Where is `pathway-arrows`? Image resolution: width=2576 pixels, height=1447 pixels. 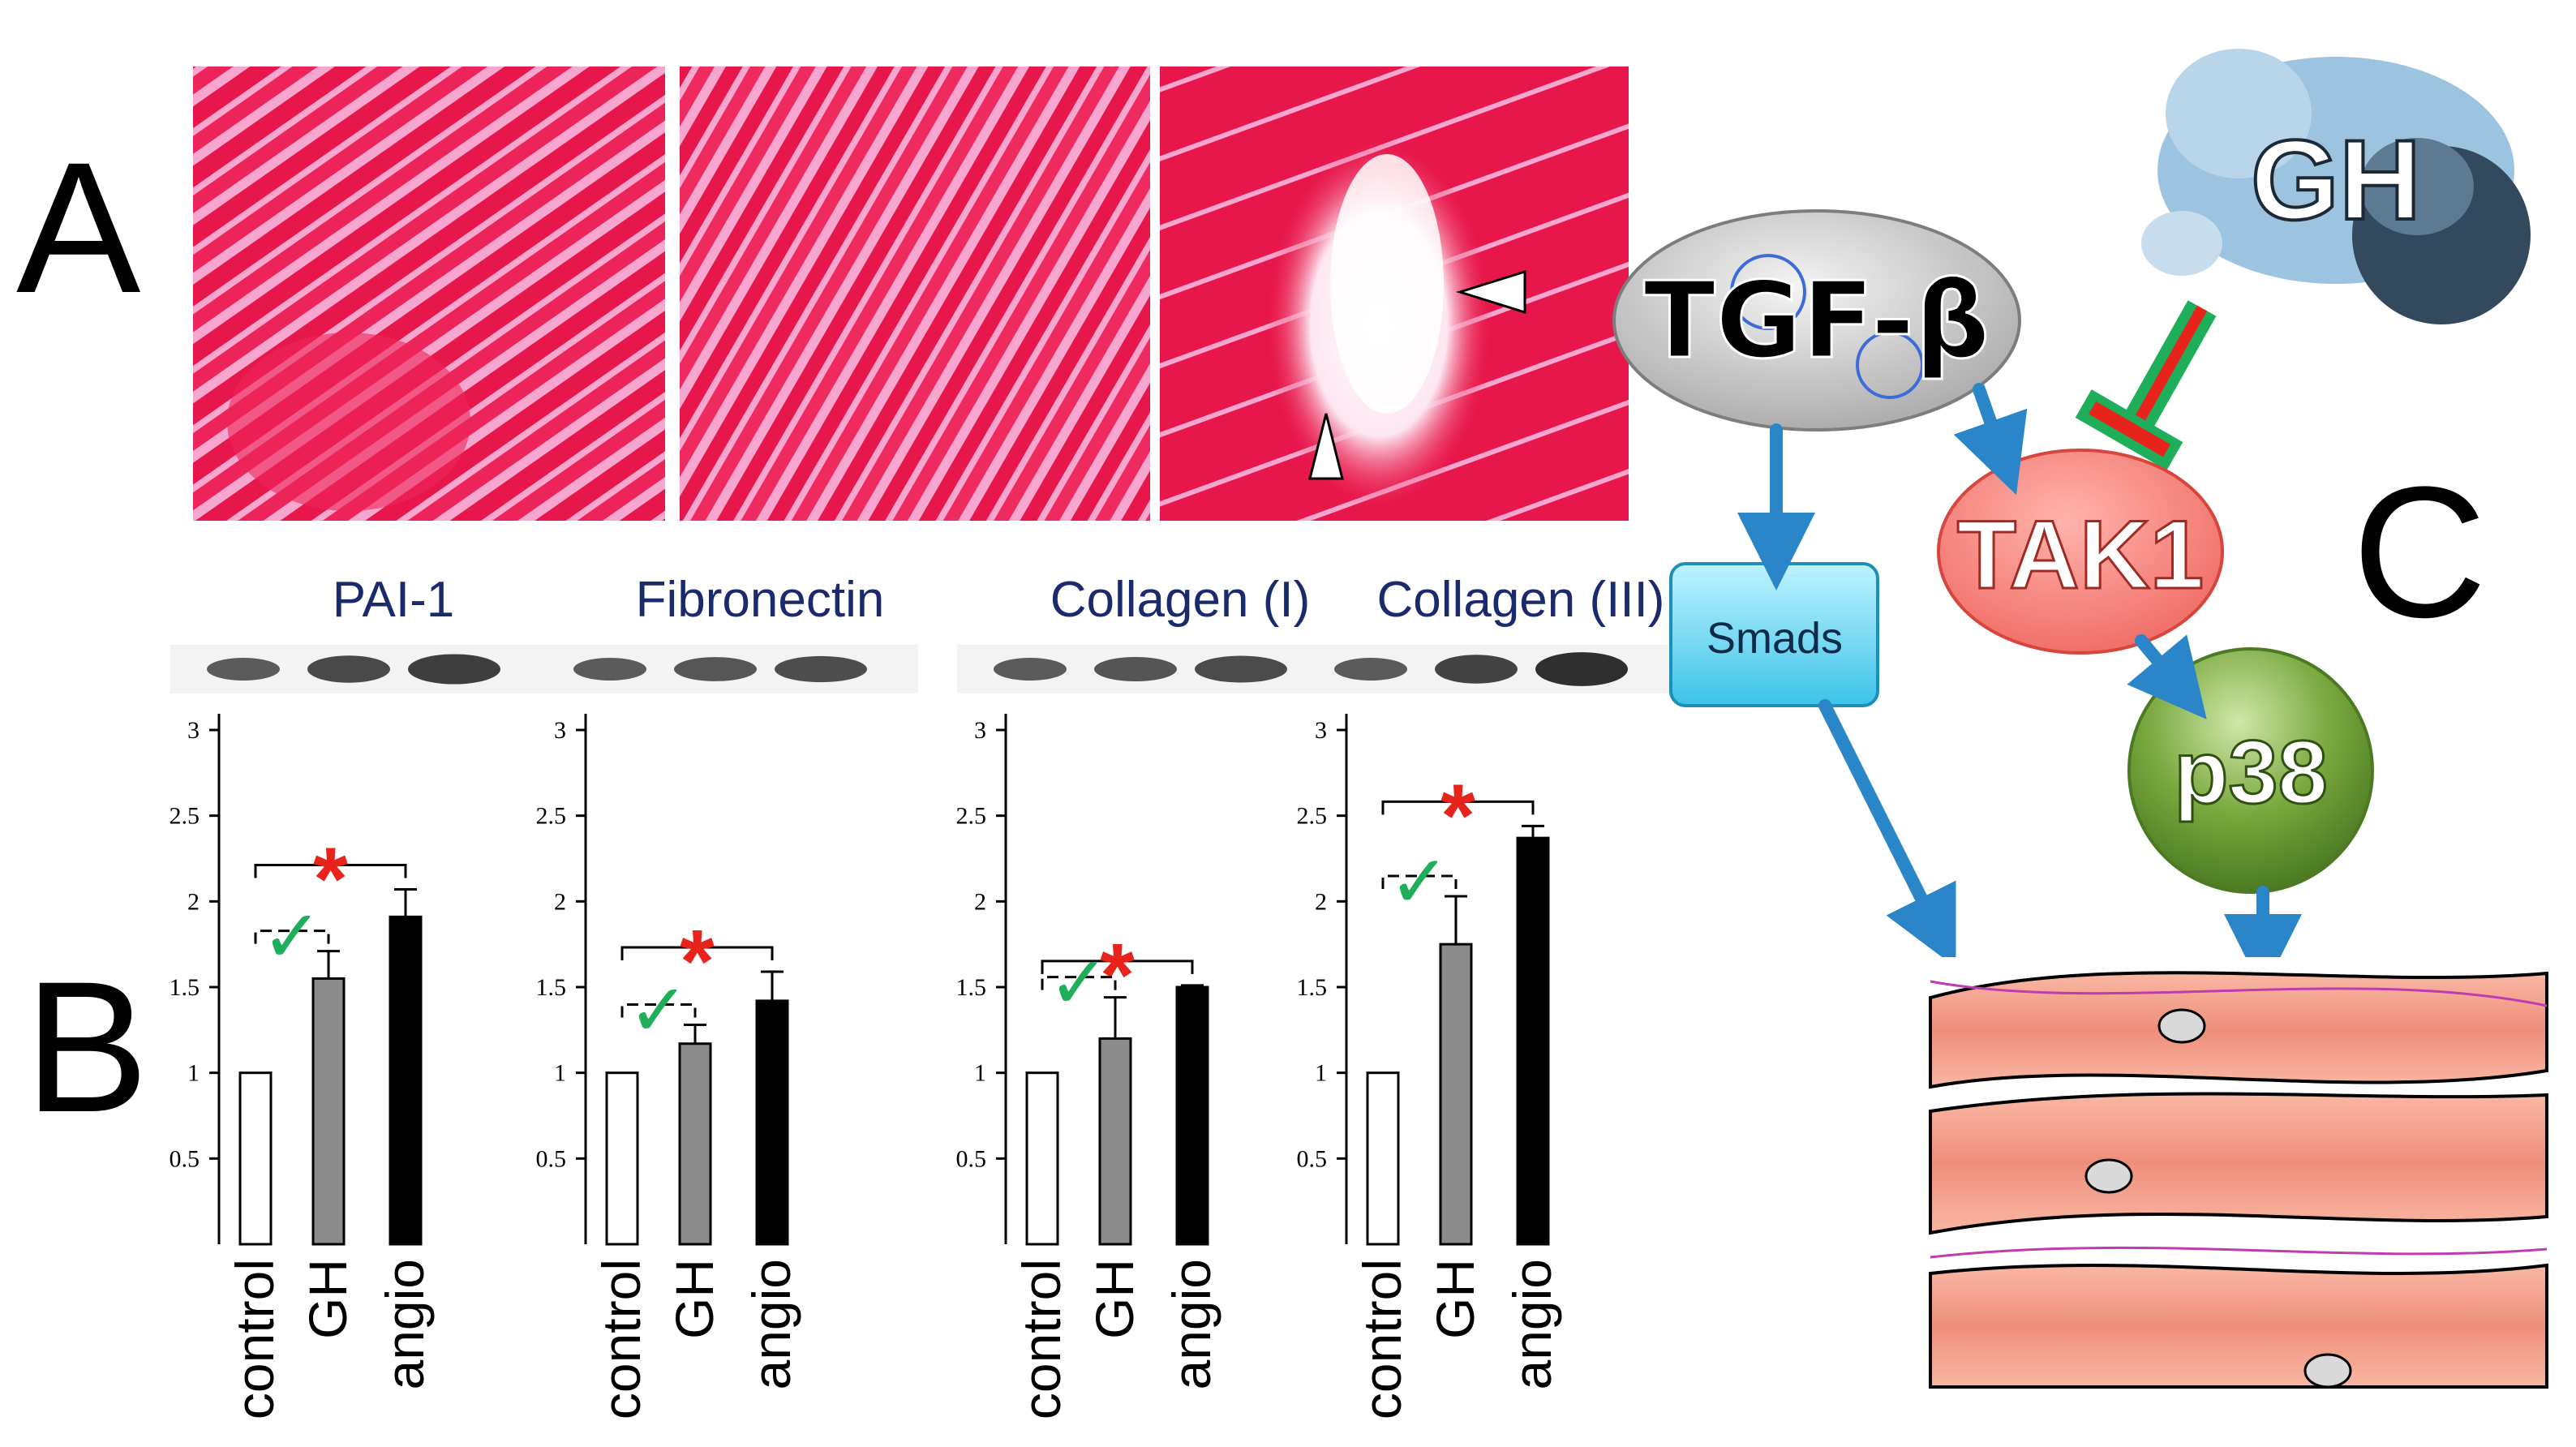 pathway-arrows is located at coordinates (2020, 687).